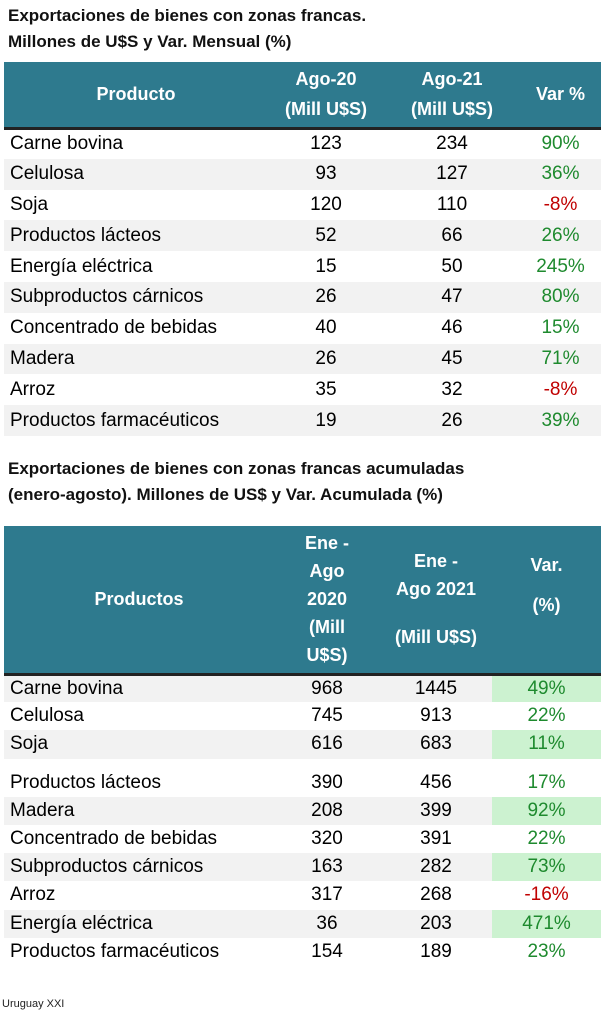 This screenshot has height=1024, width=613. What do you see at coordinates (139, 599) in the screenshot?
I see `table2-header-product: Productos` at bounding box center [139, 599].